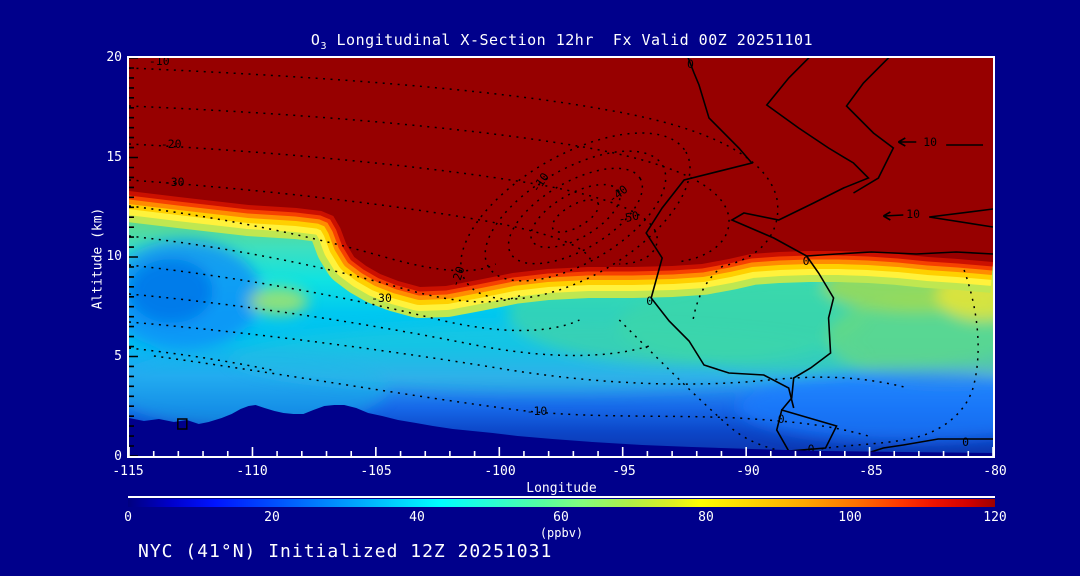 This screenshot has width=1080, height=576. I want to click on y-axis-minor-ticks, so click(133, 257).